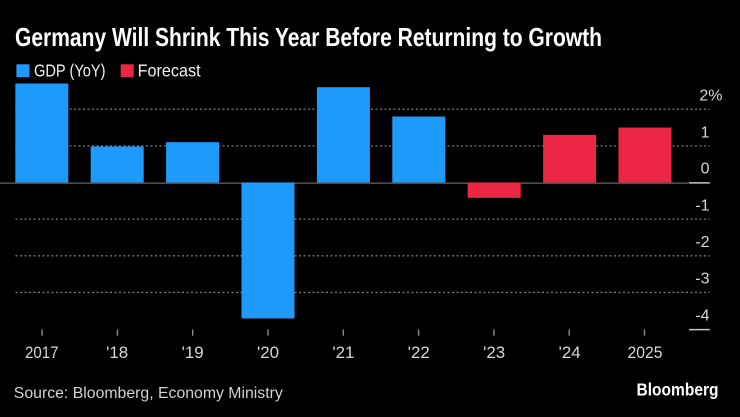 Image resolution: width=740 pixels, height=417 pixels. Describe the element at coordinates (710, 95) in the screenshot. I see `svg-text: 2%` at that location.